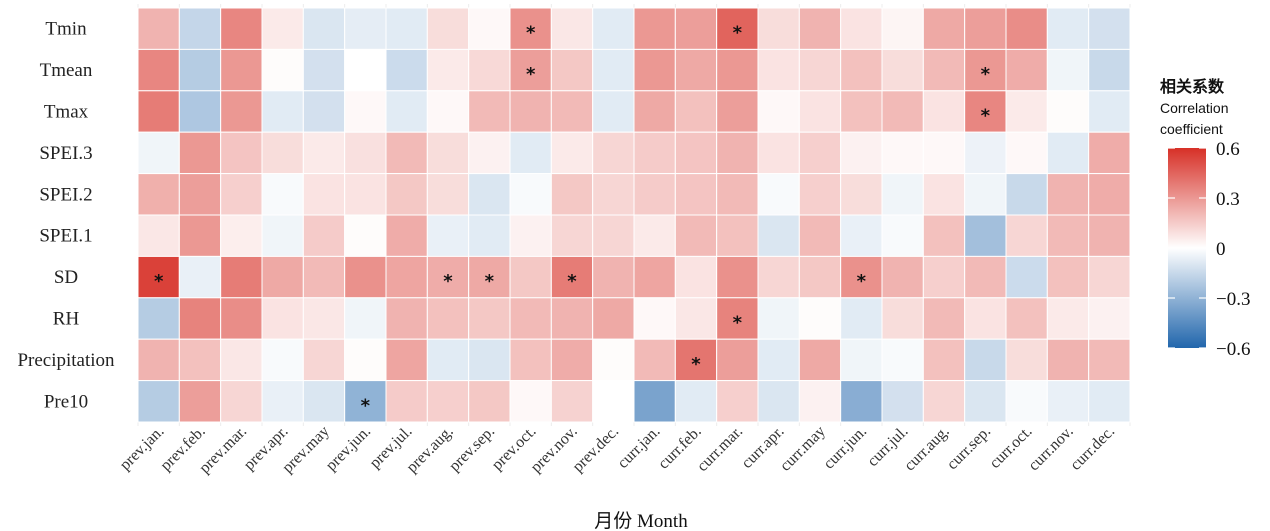 The image size is (1270, 531). I want to click on row-label: RH, so click(66, 319).